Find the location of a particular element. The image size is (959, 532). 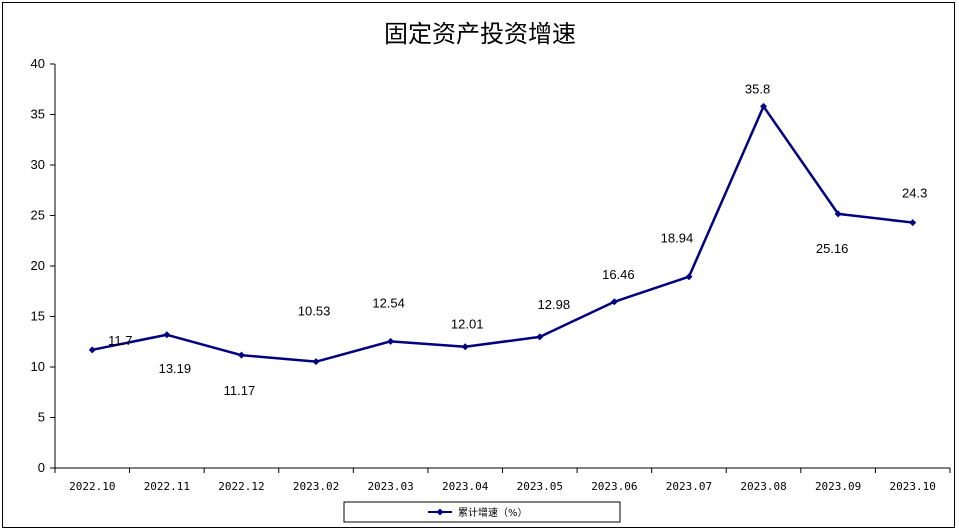

data-label: 18.94 is located at coordinates (677, 238).